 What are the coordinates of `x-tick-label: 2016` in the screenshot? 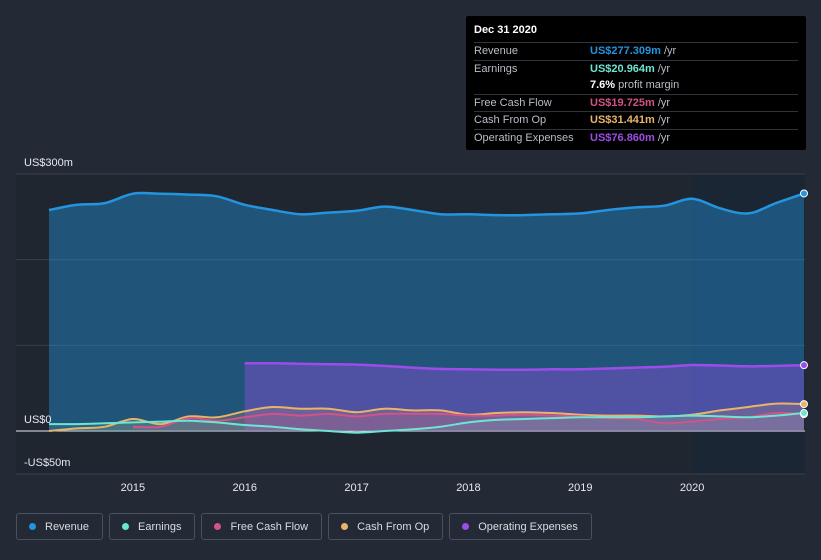 It's located at (244, 488).